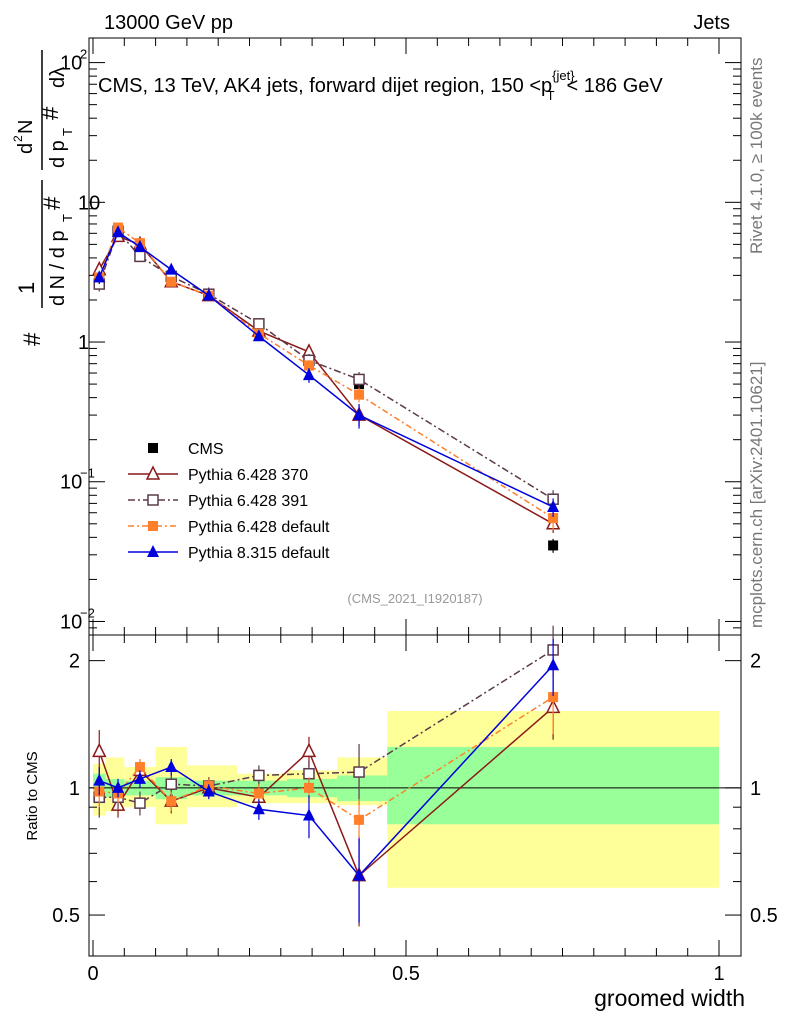 The image size is (786, 1024). I want to click on rivet-label: Rivet 4.1.0, ≥ 100k events, so click(756, 156).